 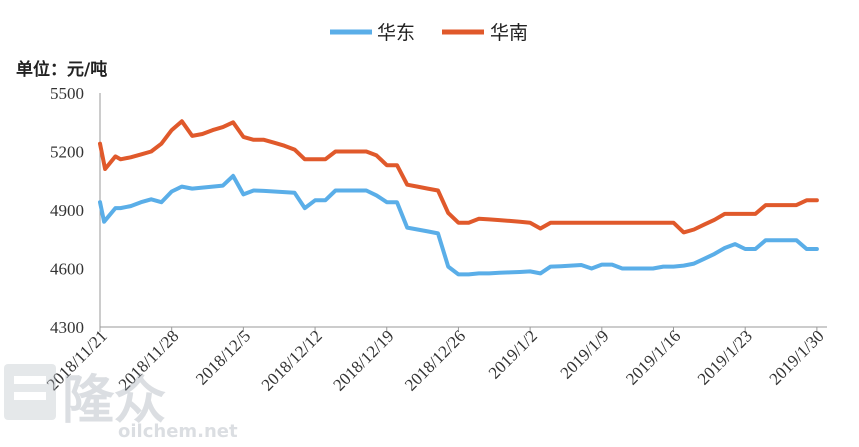 I want to click on x-tick-label: 2019/1/9, so click(x=584, y=354).